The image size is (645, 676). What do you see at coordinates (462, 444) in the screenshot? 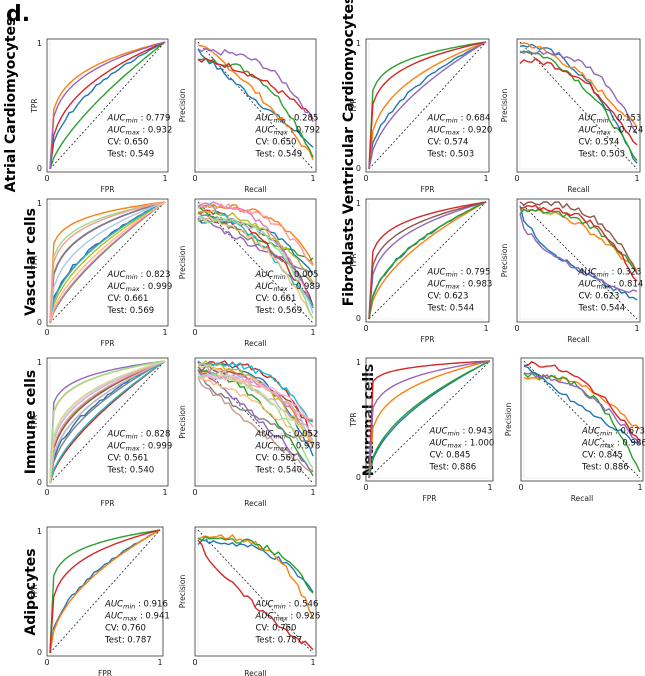
I see `auc-annotation: AUCmax : 1.000` at bounding box center [462, 444].